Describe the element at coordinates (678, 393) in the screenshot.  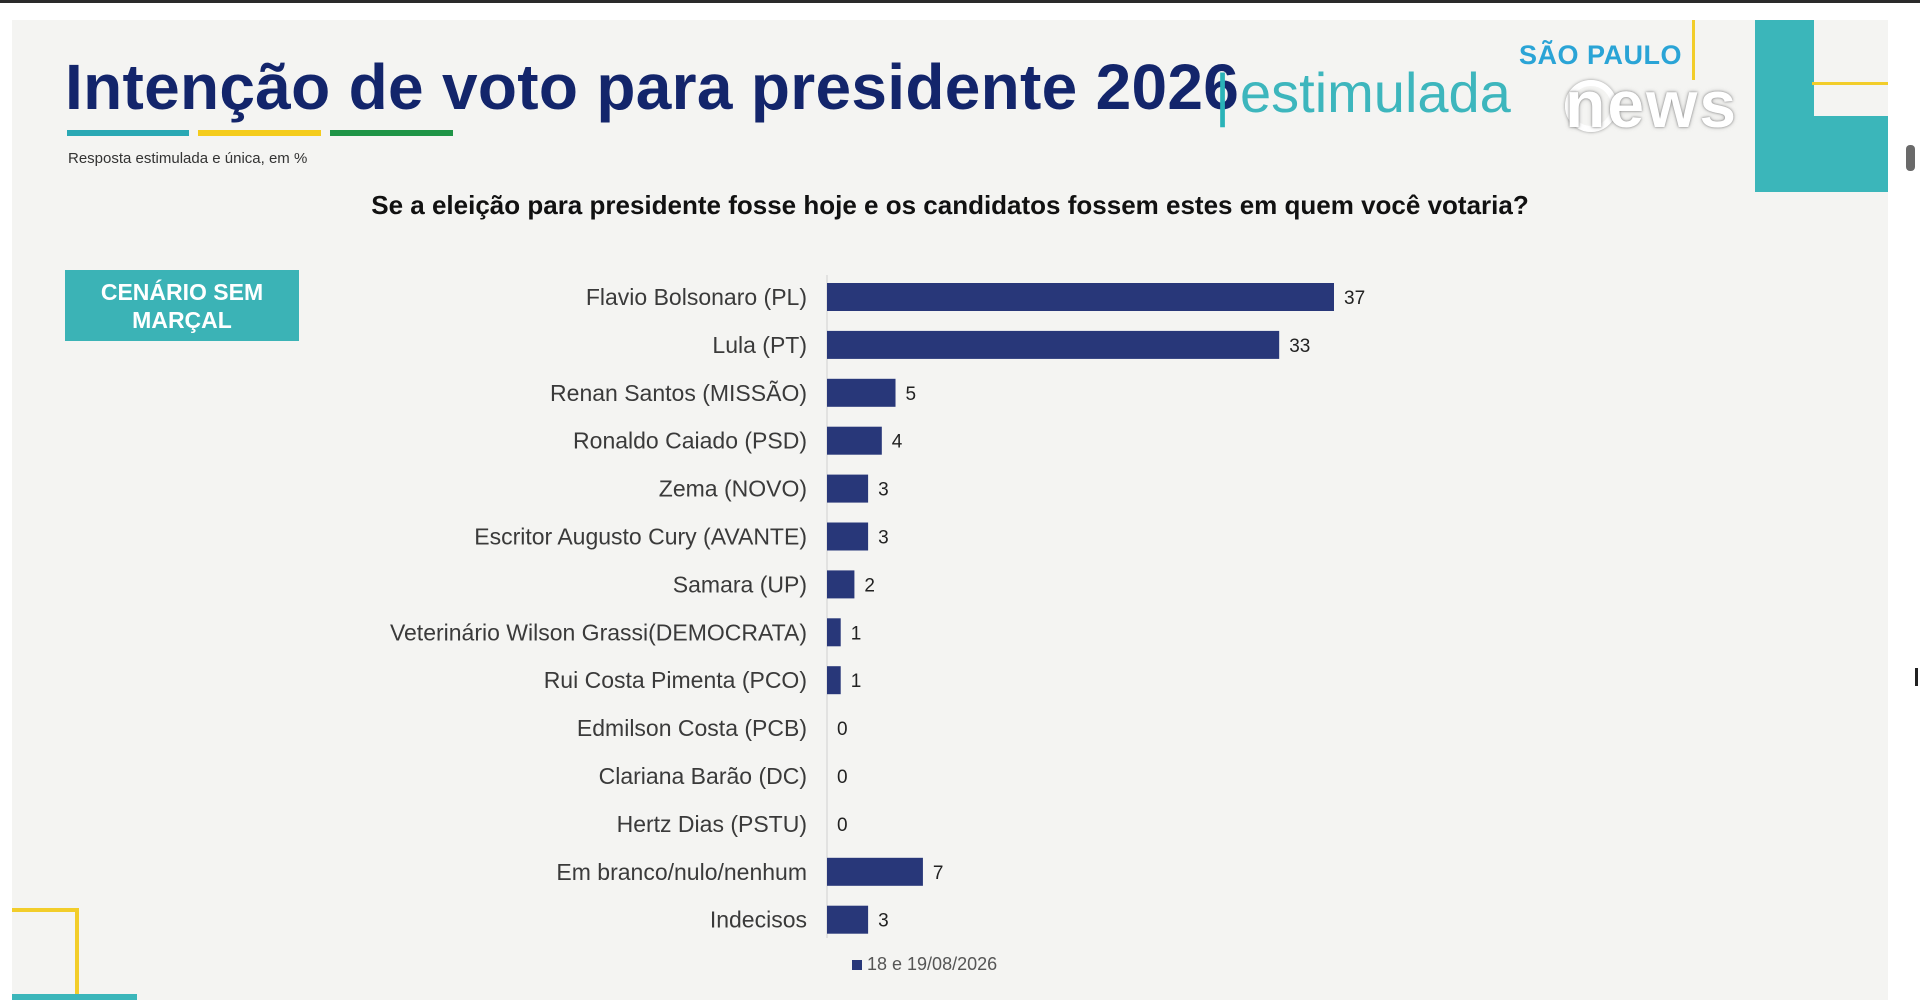
I see `category-label: Renan Santos (MISSÃO)` at that location.